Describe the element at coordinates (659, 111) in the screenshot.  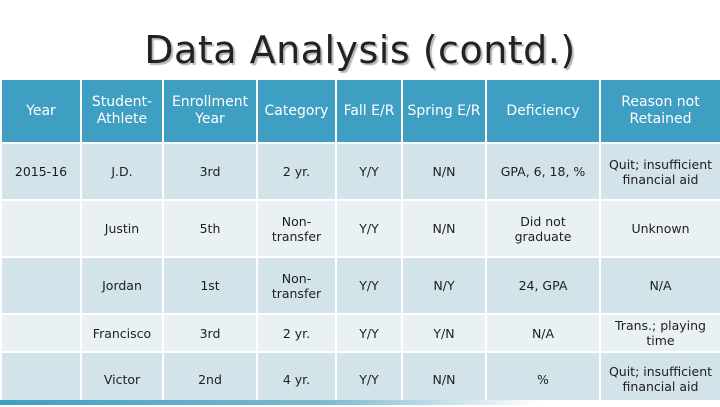
I see `header-reason: Reason not Retained` at that location.